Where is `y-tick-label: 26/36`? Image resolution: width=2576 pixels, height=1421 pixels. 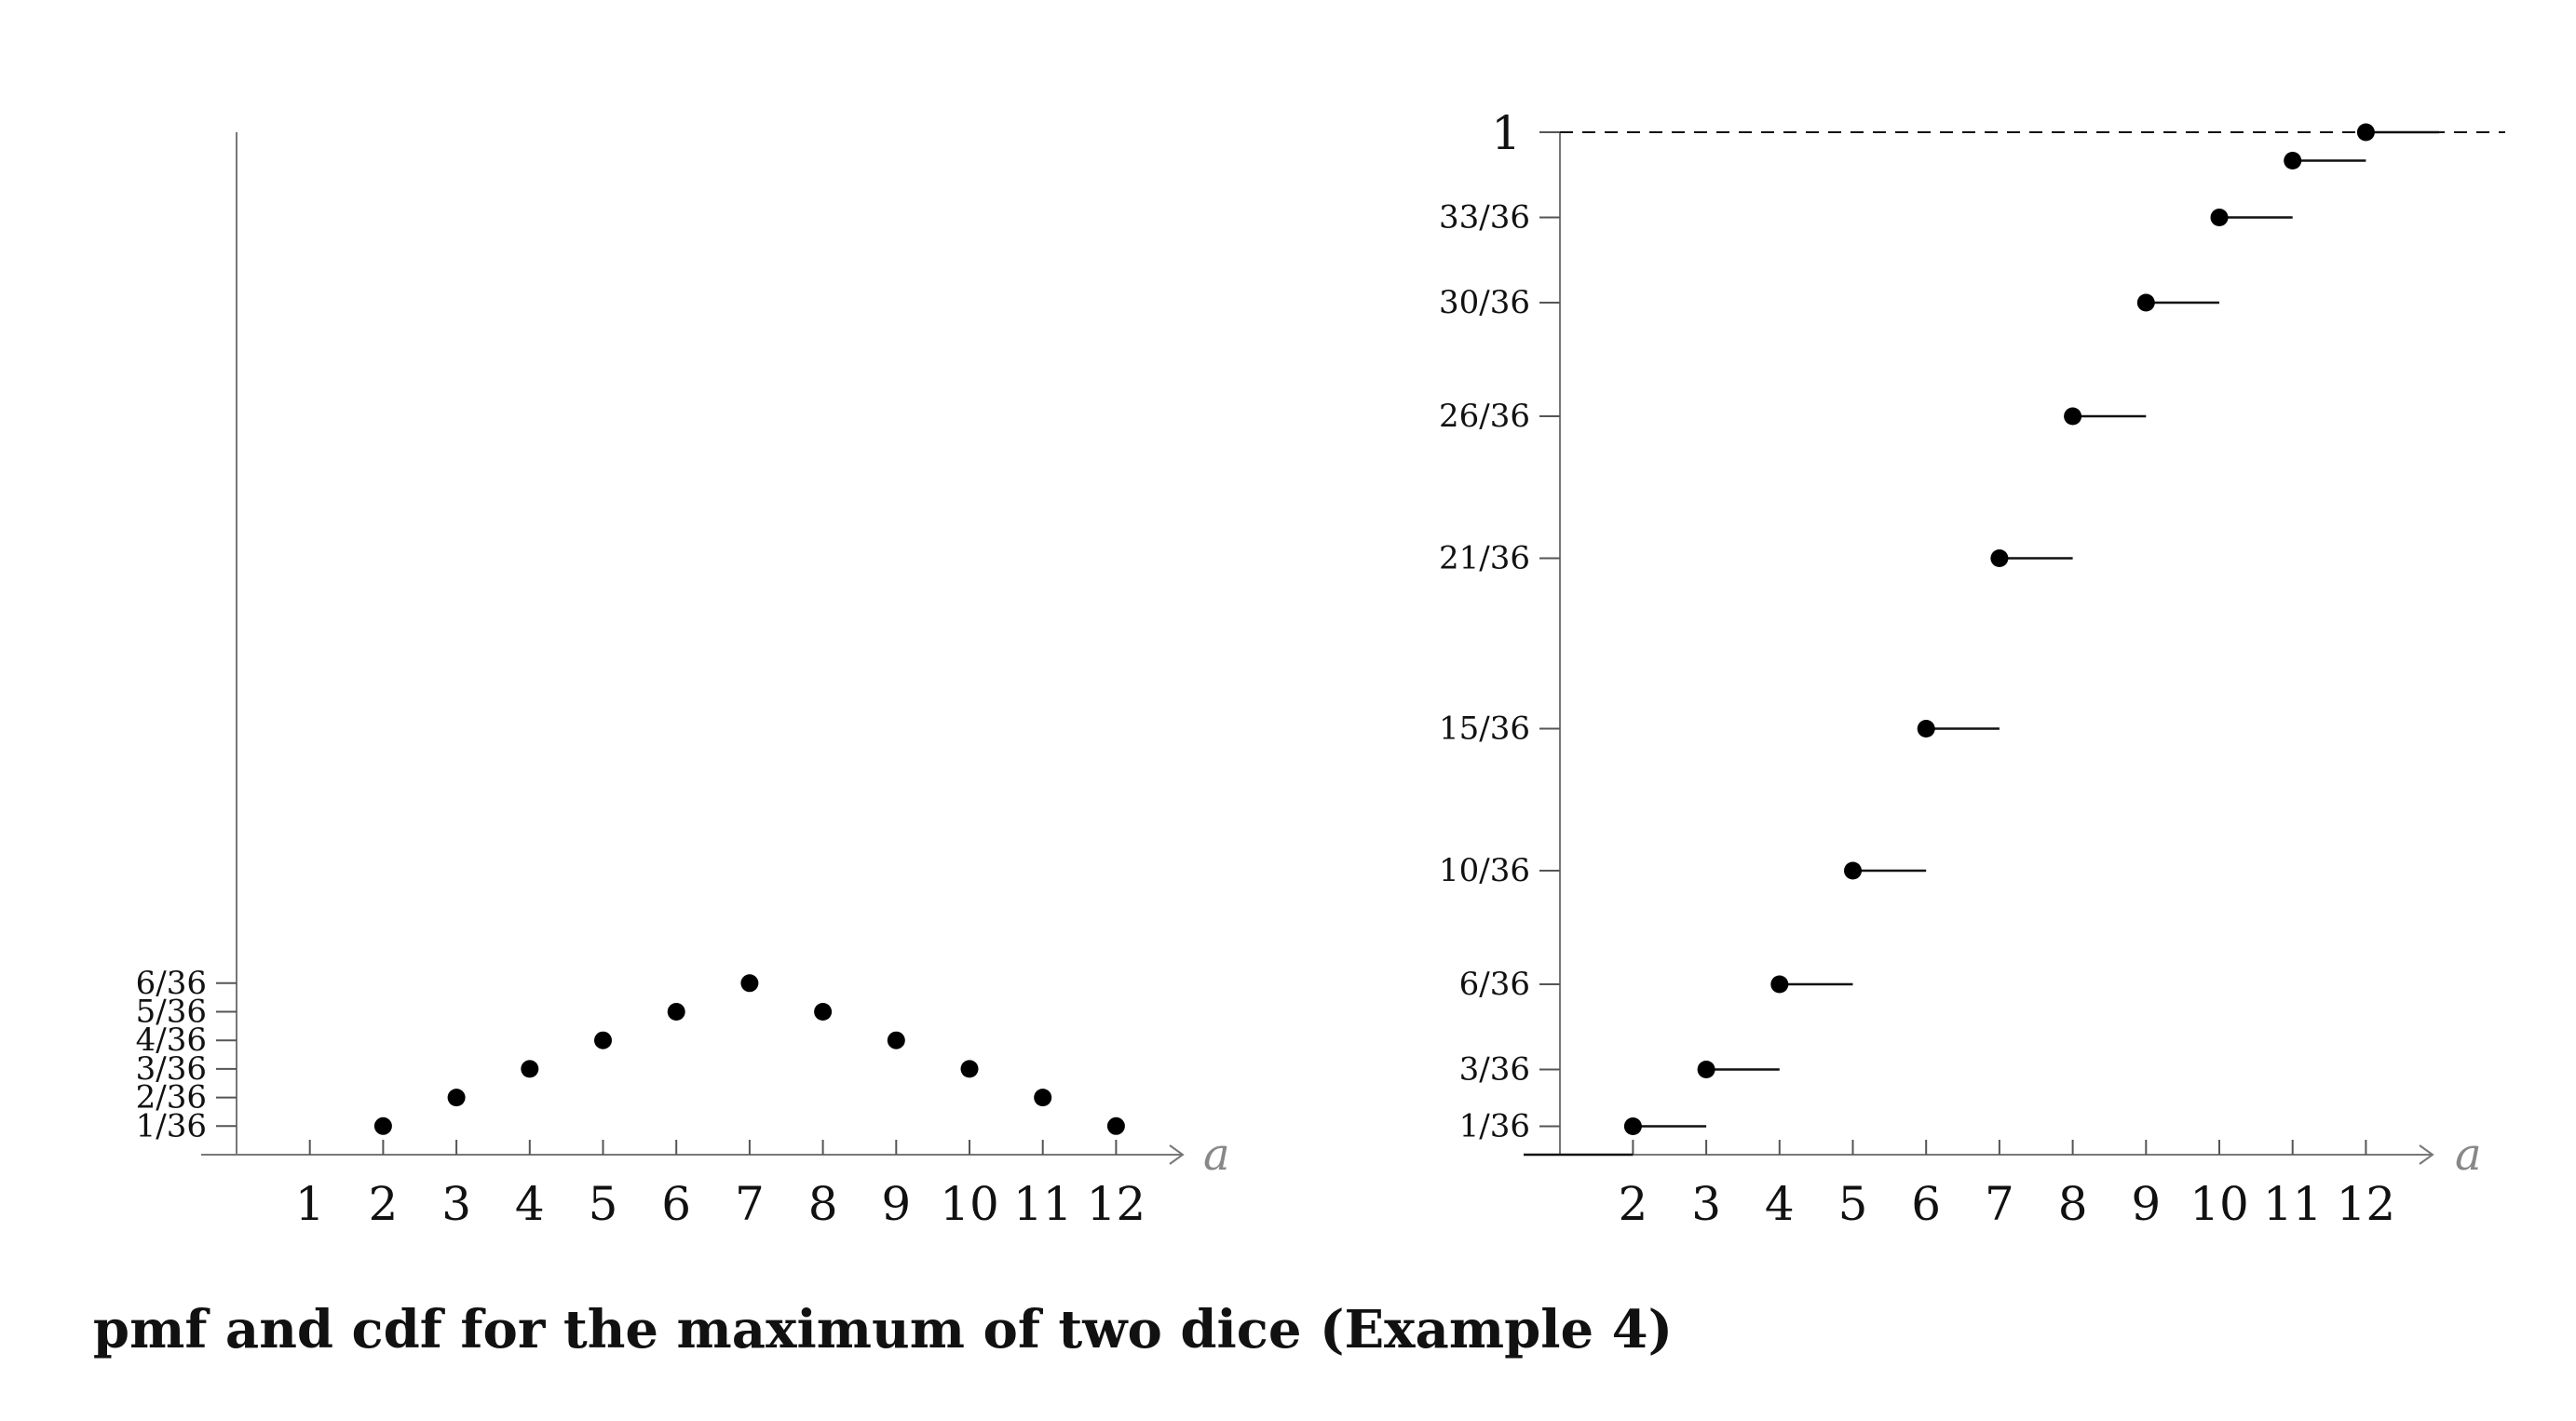 y-tick-label: 26/36 is located at coordinates (1484, 416).